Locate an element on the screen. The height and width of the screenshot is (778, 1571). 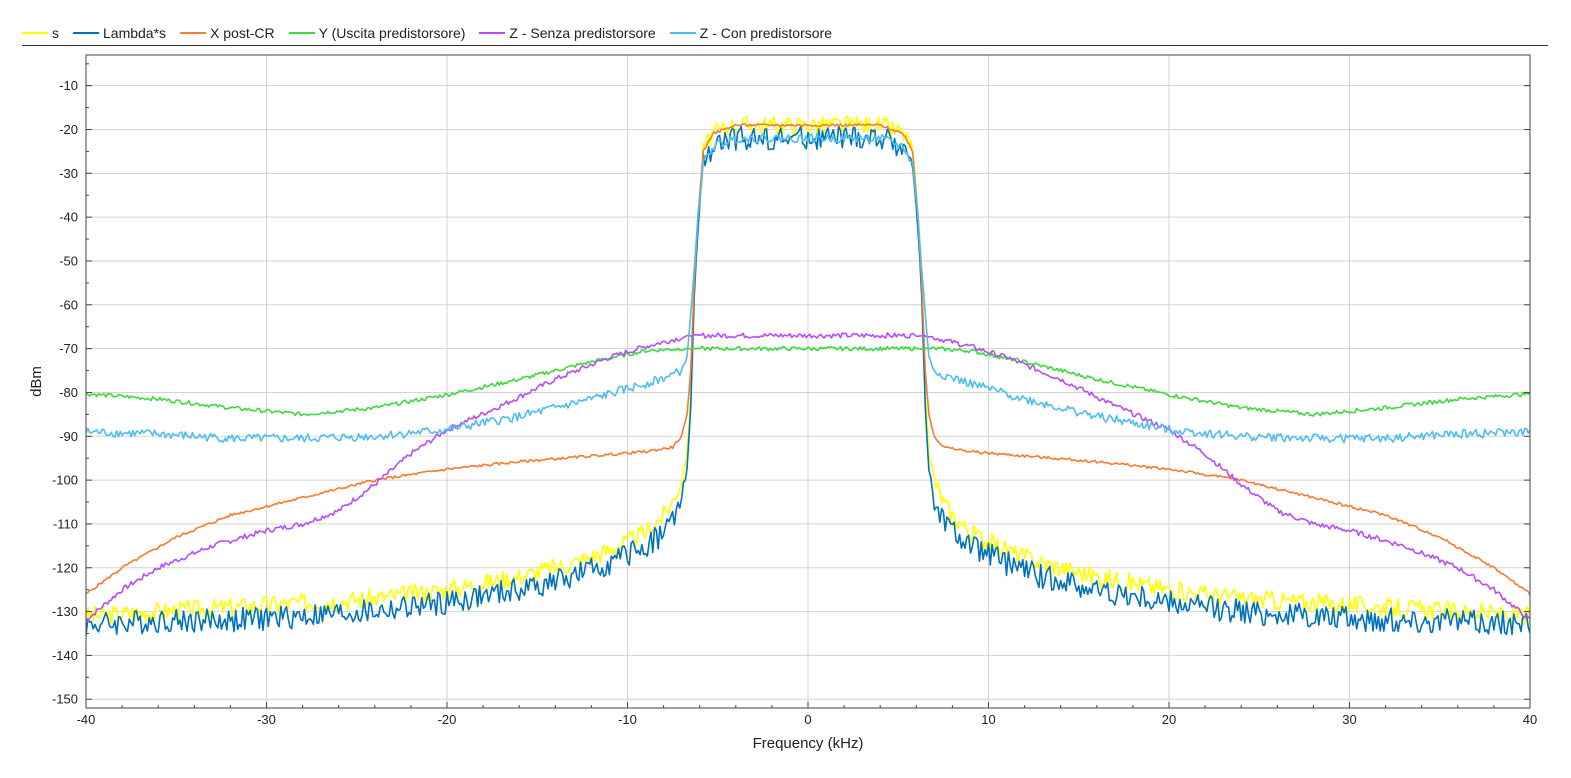
y-tick-label: -80 is located at coordinates (68, 392).